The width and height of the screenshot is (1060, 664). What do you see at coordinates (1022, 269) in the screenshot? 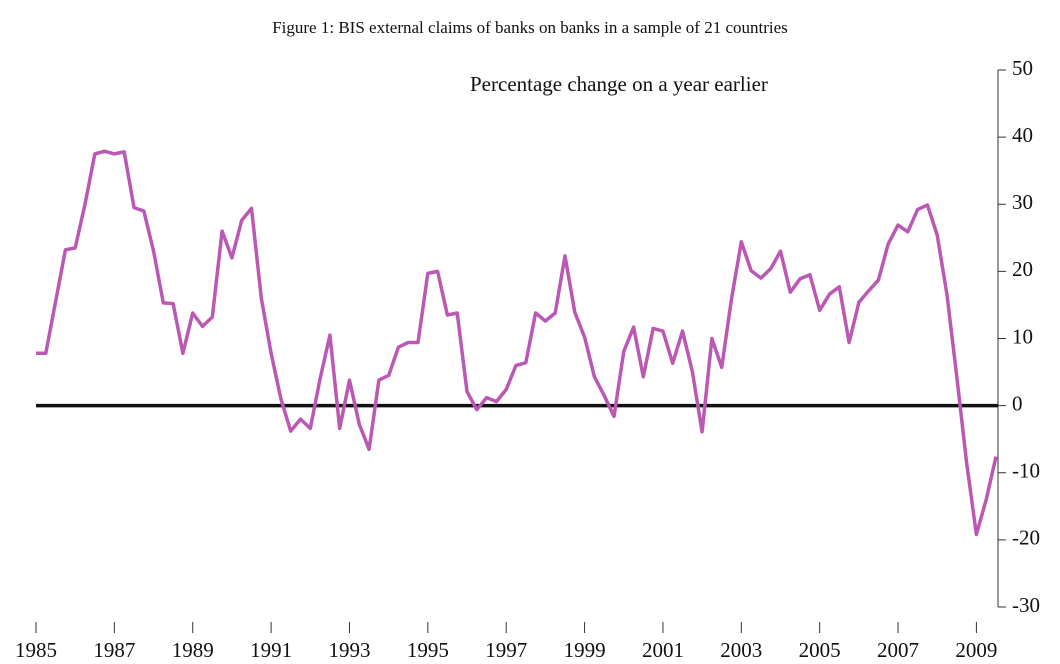
I see `y-tick-label: 20` at bounding box center [1022, 269].